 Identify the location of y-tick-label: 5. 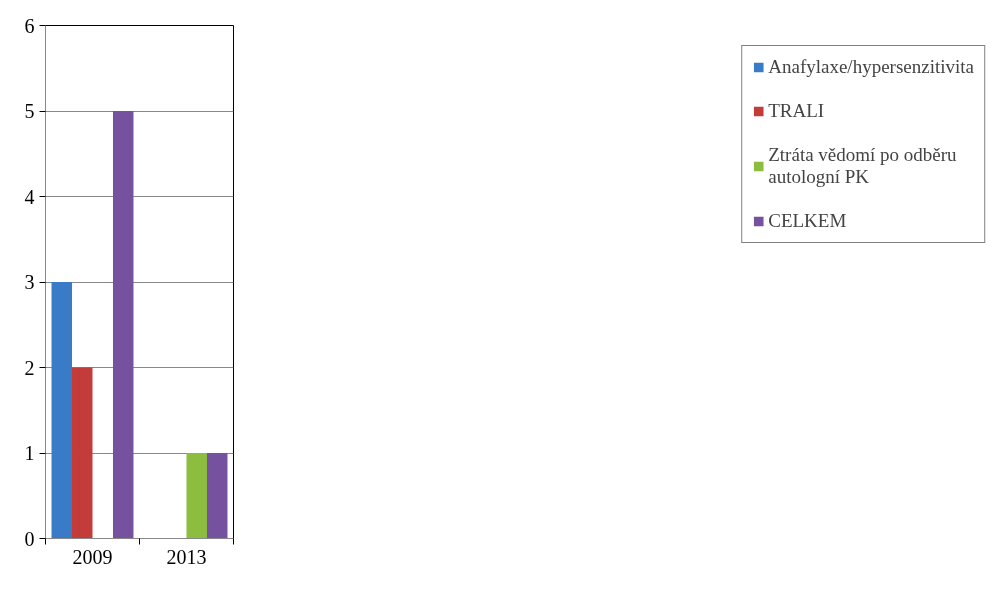
(29, 111).